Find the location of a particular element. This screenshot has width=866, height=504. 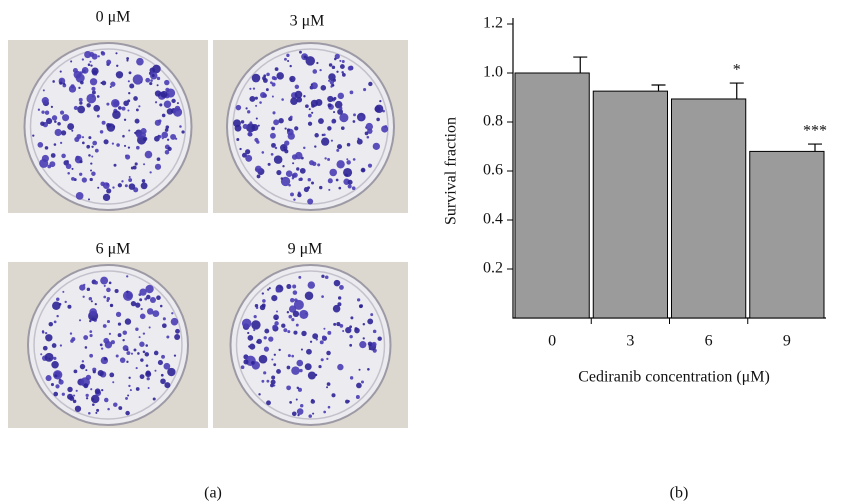

significance-label: *** is located at coordinates (815, 131).